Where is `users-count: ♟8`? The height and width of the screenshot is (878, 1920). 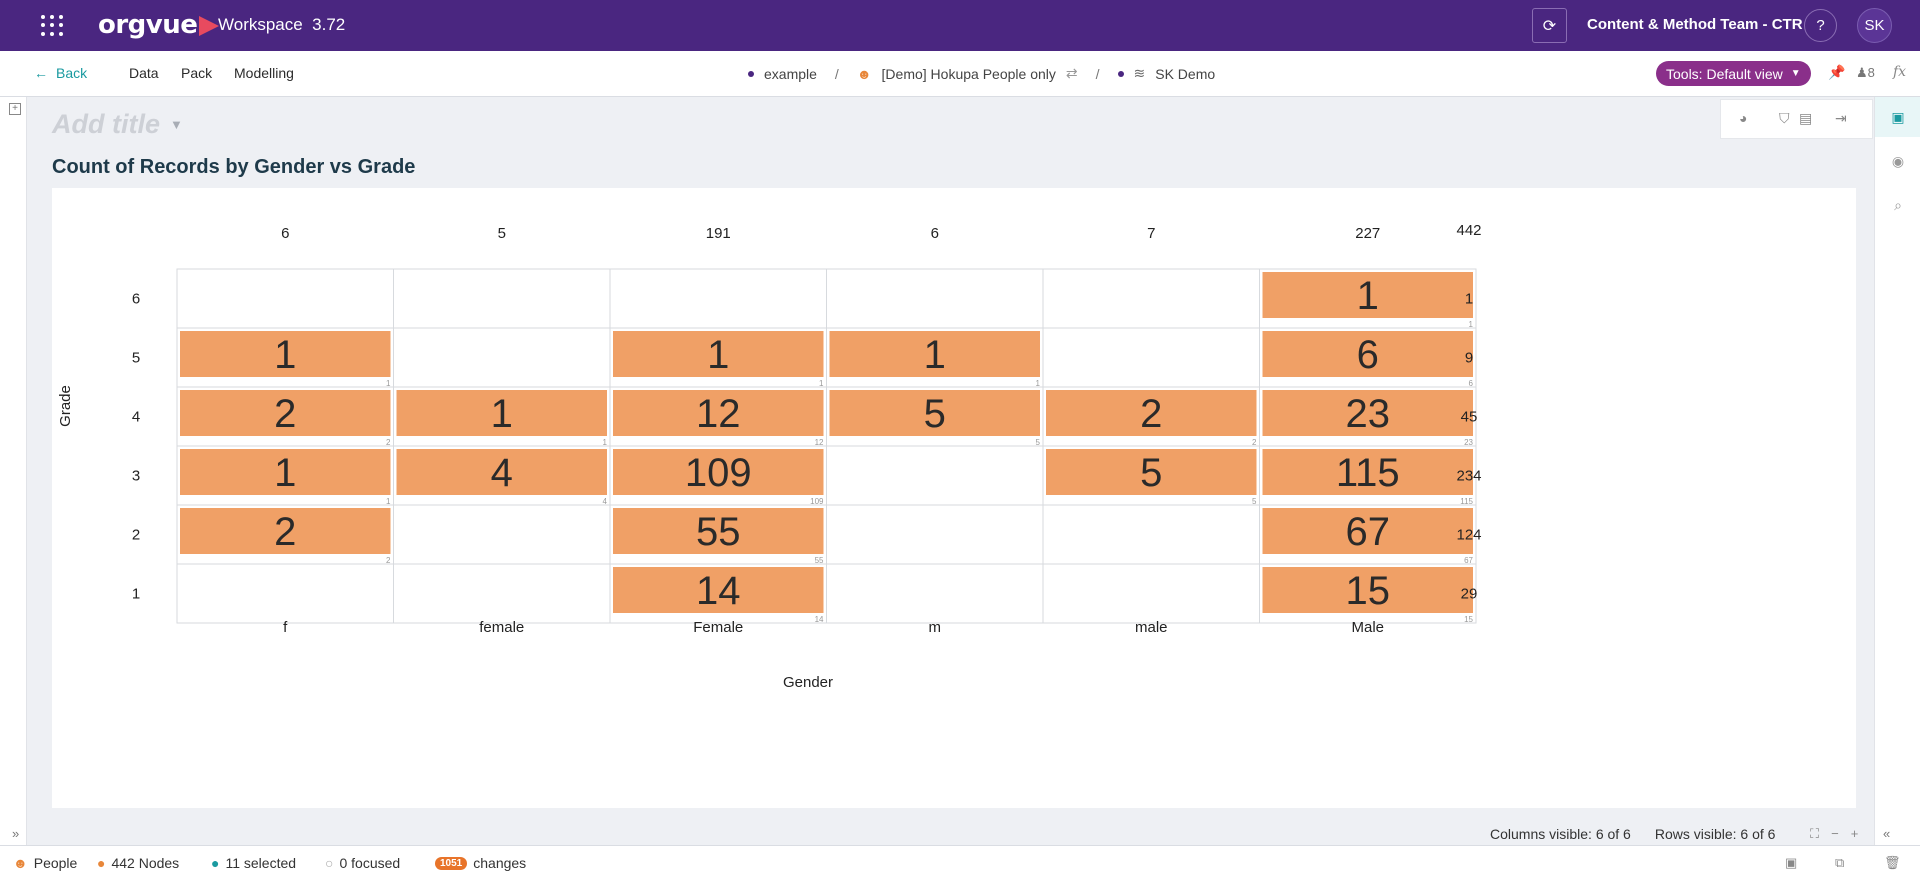
users-count: ♟8 is located at coordinates (1865, 72).